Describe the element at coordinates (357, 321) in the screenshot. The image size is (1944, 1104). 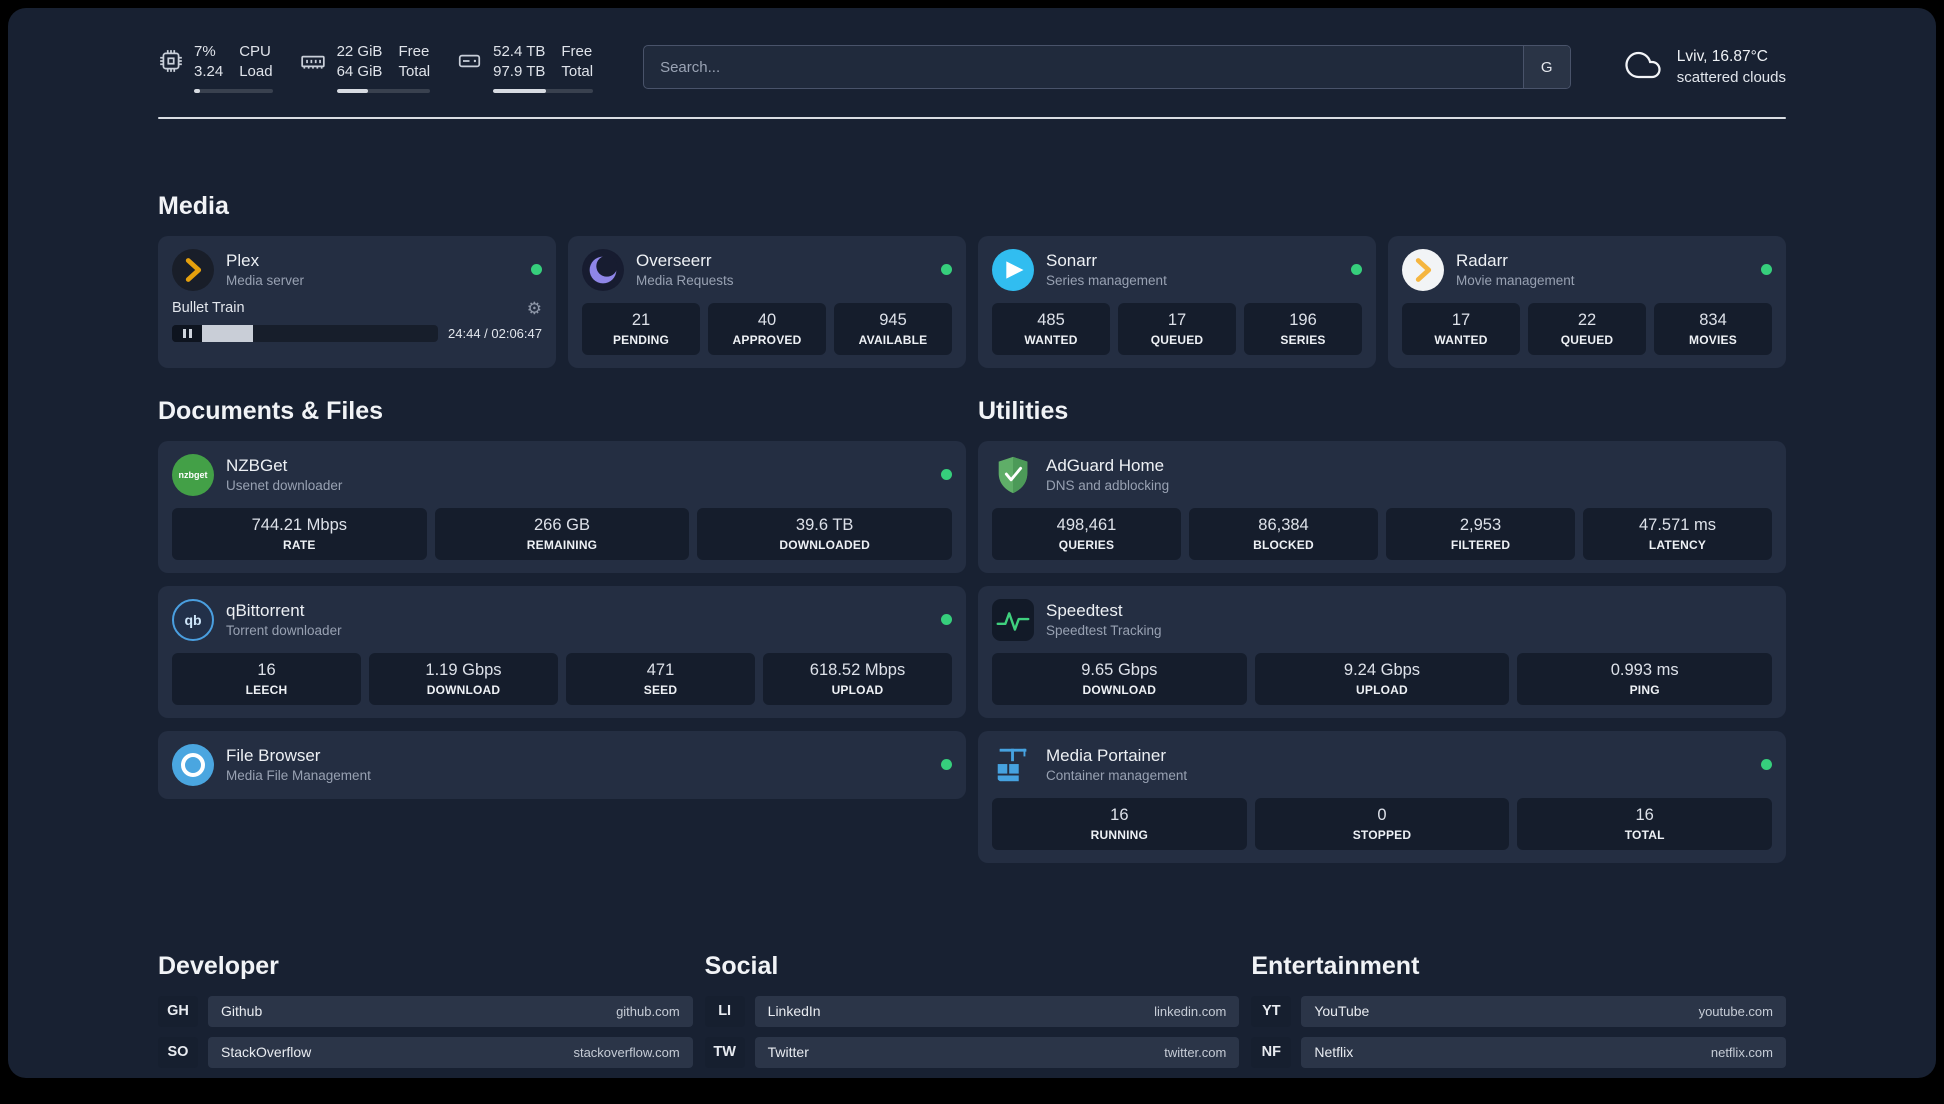
I see `plex-now-playing: Bullet Train ⚙ 24:44 / 02:06:47` at that location.